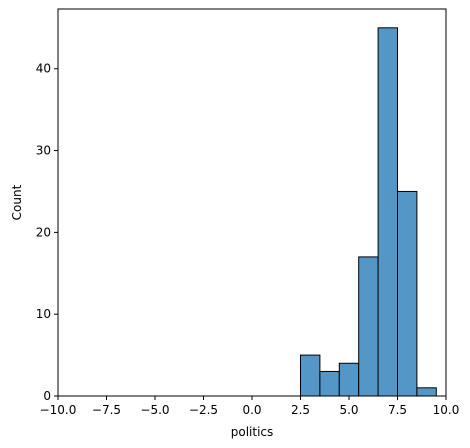 The height and width of the screenshot is (448, 470). Describe the element at coordinates (348, 410) in the screenshot. I see `x-tick-label: 5.0` at that location.